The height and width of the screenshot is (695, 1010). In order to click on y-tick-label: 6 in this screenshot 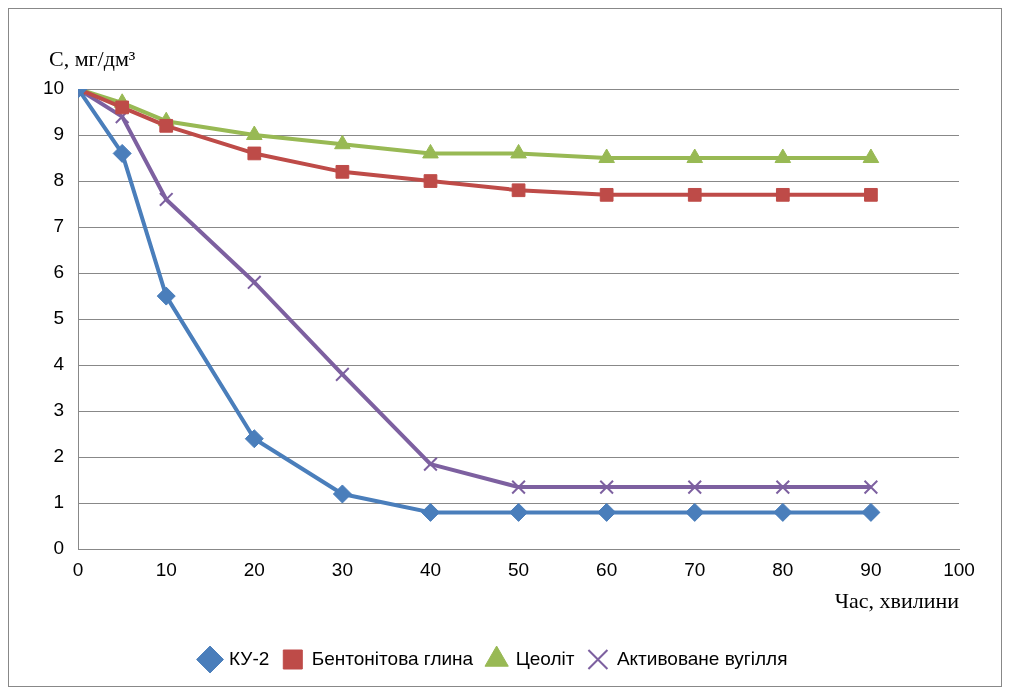, I will do `click(59, 272)`.